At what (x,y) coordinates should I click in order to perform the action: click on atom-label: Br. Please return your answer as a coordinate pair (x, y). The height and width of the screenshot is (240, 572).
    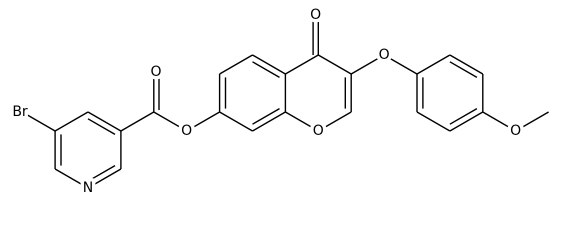
    Looking at the image, I should click on (20, 112).